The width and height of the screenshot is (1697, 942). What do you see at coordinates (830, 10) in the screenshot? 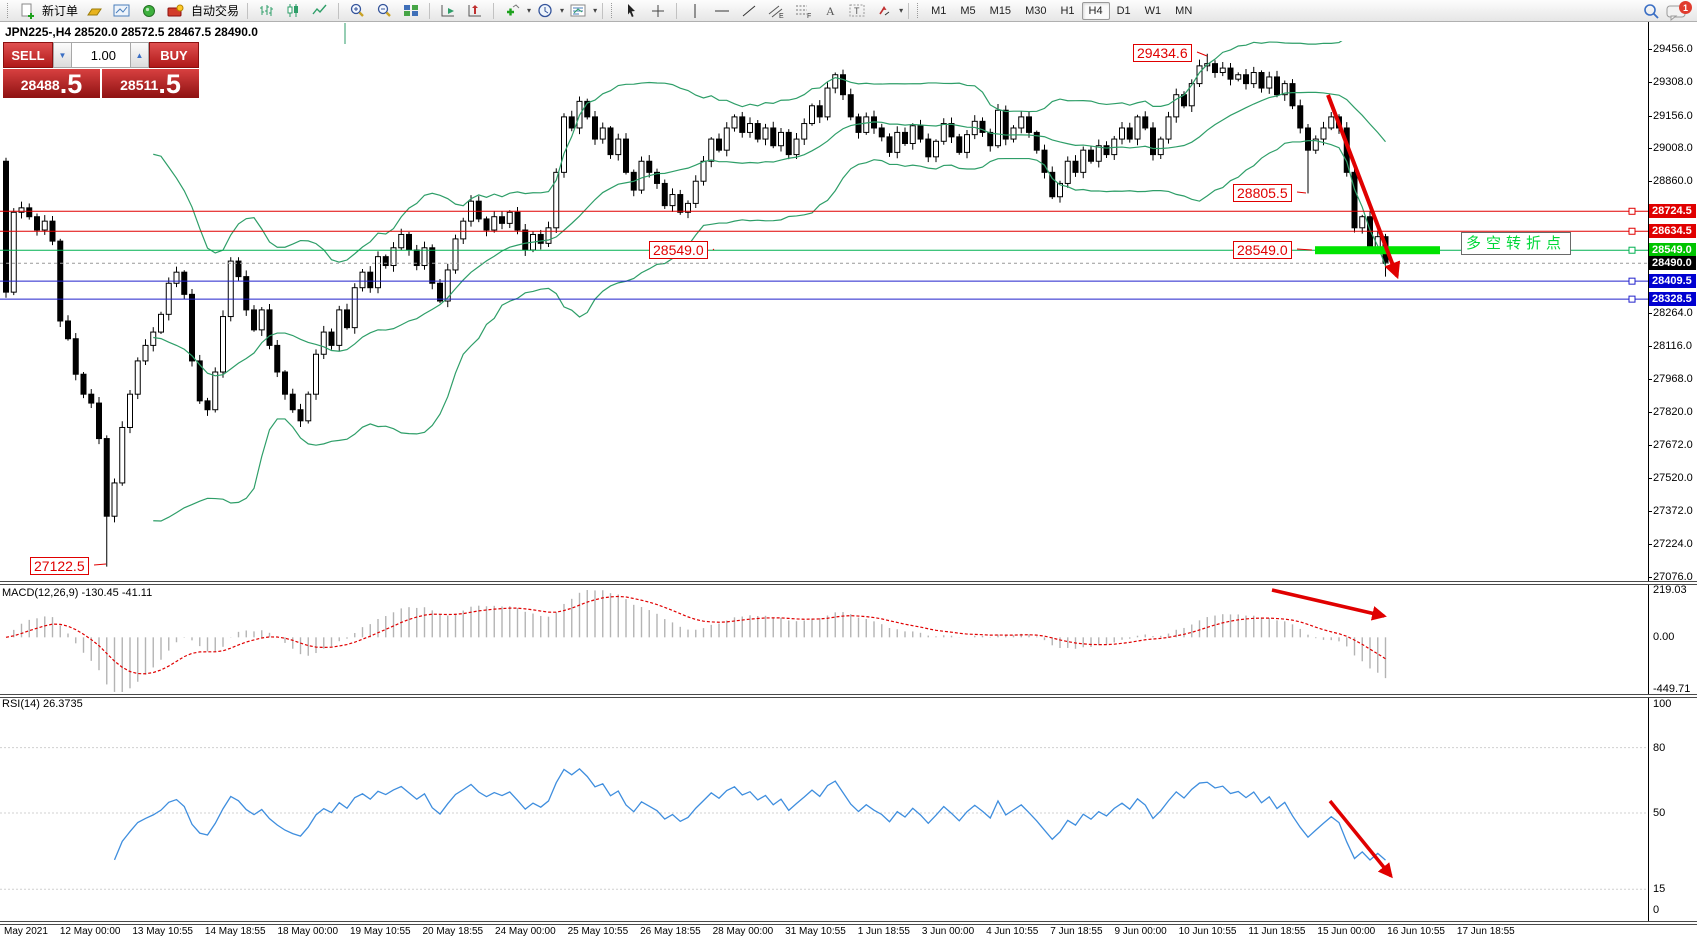
I see `text-tool-button: A` at bounding box center [830, 10].